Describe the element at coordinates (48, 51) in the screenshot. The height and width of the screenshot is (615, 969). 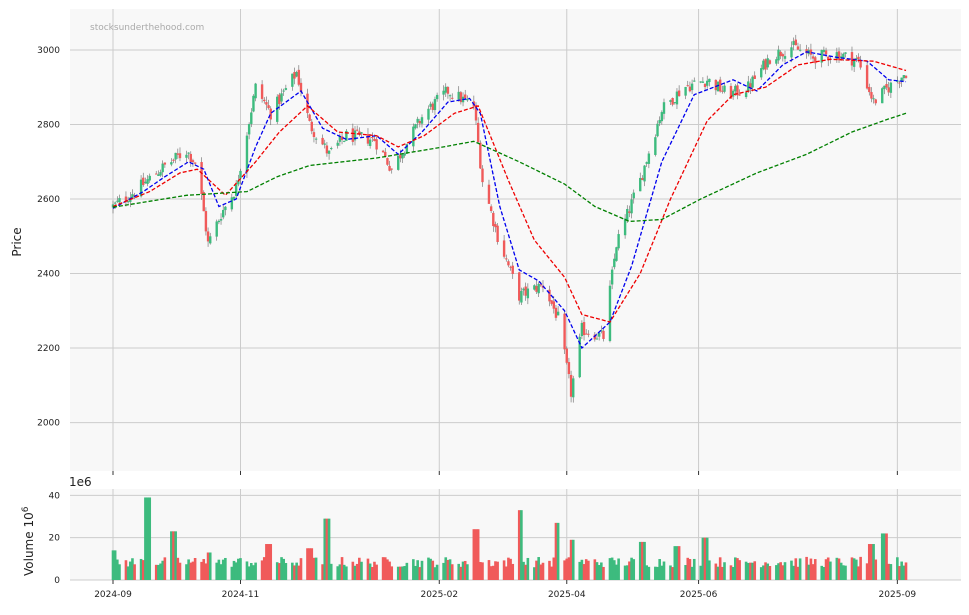
I see `price-tick-label: 3000` at that location.